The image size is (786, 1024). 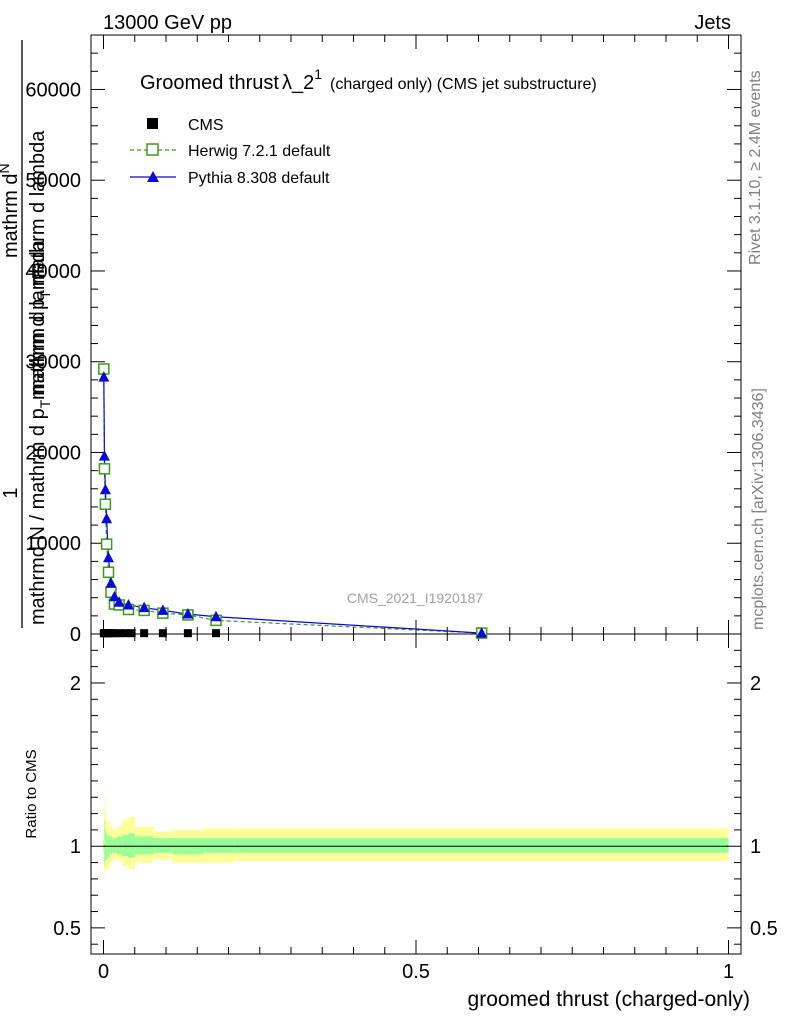 What do you see at coordinates (259, 178) in the screenshot?
I see `legend-pythia-label: Pythia 8.308 default` at bounding box center [259, 178].